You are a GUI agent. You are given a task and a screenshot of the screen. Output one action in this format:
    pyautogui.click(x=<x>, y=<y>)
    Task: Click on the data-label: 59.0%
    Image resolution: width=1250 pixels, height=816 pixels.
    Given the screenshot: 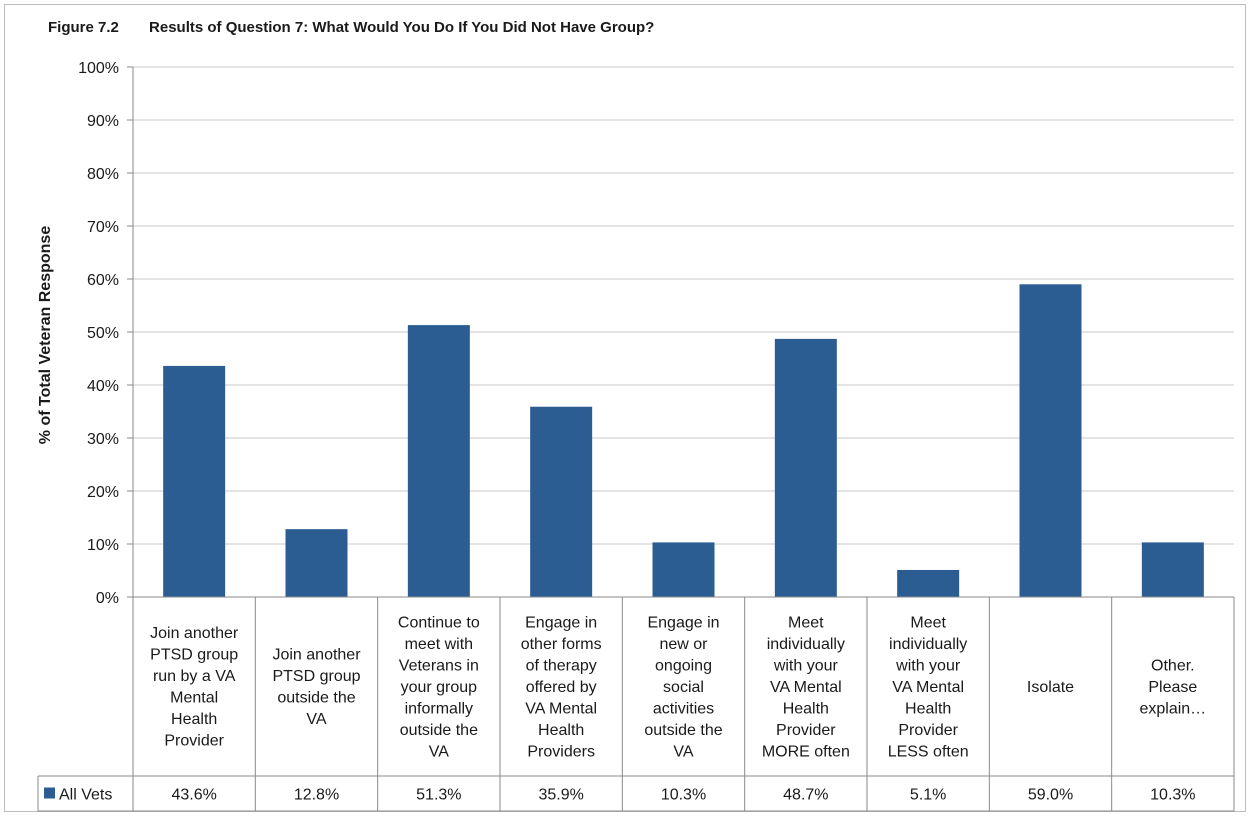 What is the action you would take?
    pyautogui.click(x=1050, y=795)
    